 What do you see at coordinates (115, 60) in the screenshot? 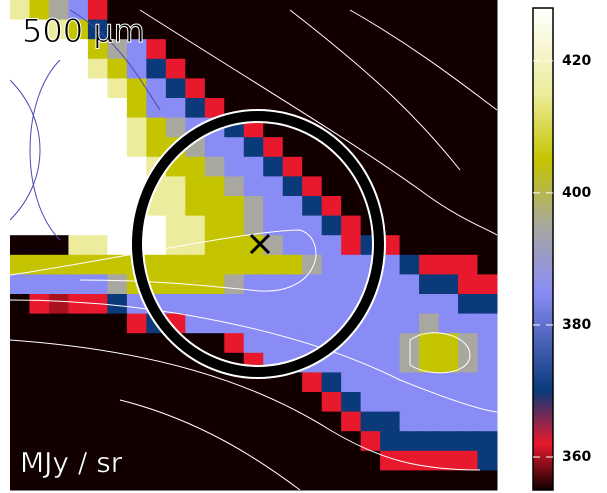
I see `contour` at bounding box center [115, 60].